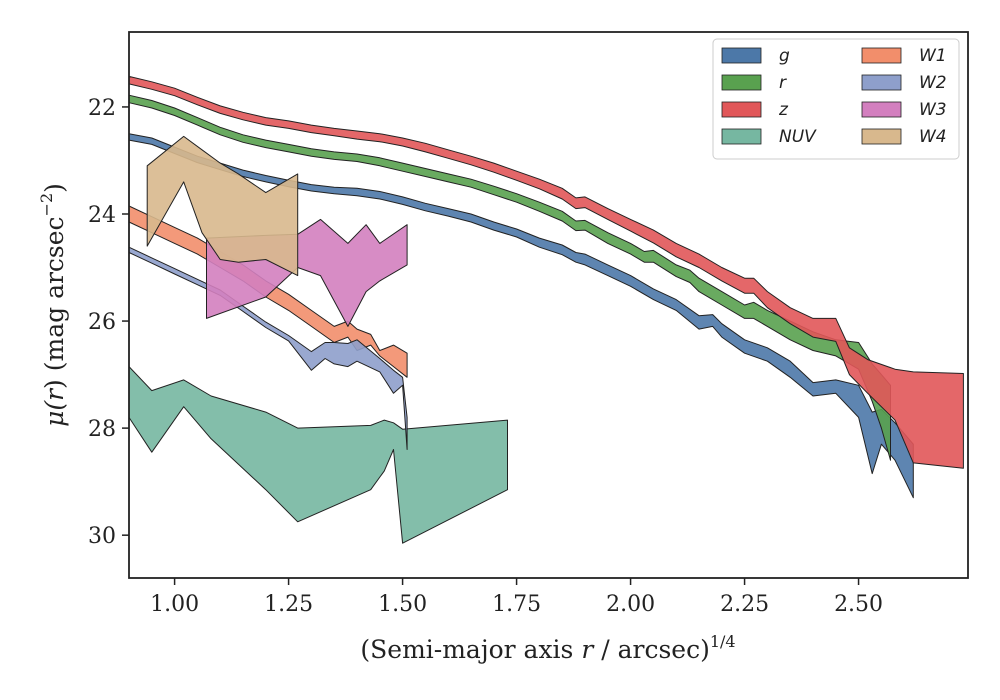 This screenshot has height=700, width=1000. I want to click on legend-label-z: z, so click(783, 110).